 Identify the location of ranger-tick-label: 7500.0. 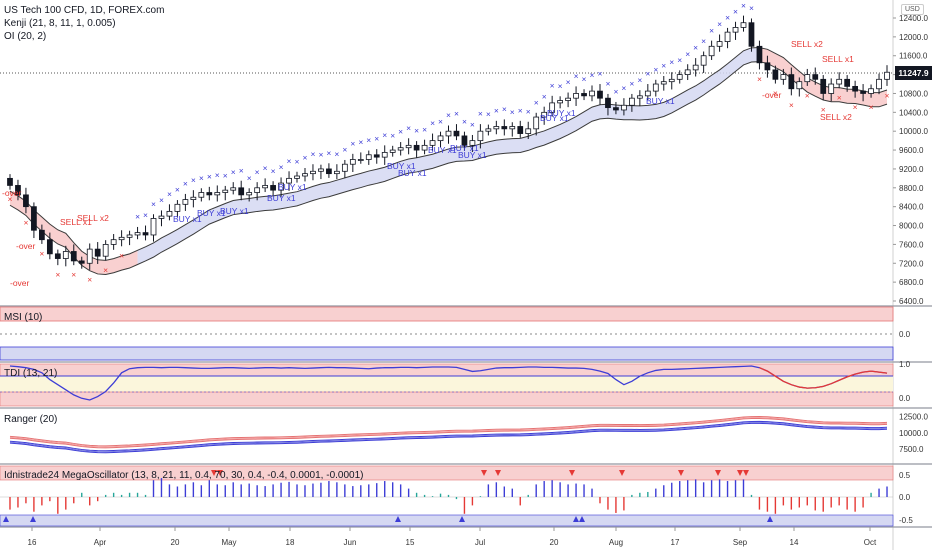
(911, 449).